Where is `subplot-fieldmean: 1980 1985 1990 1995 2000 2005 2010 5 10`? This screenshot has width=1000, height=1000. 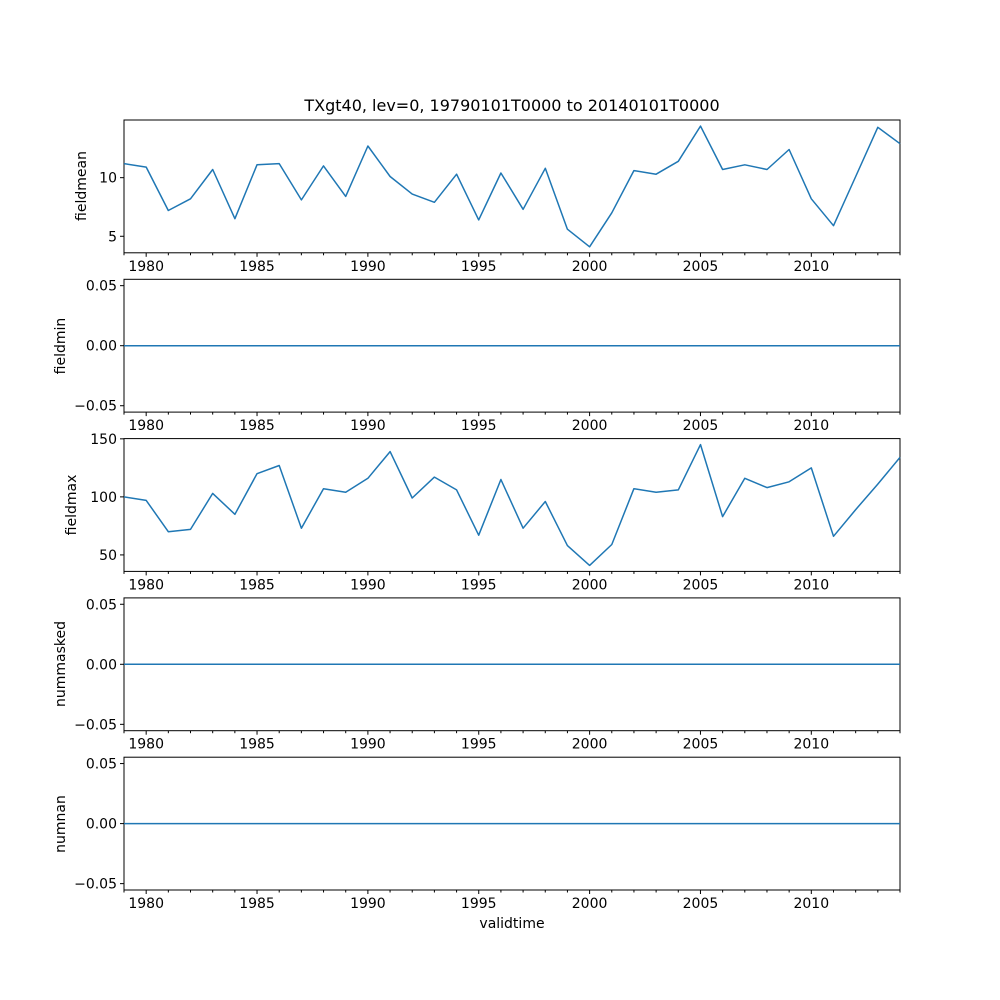 subplot-fieldmean: 1980 1985 1990 1995 2000 2005 2010 5 10 is located at coordinates (500, 197).